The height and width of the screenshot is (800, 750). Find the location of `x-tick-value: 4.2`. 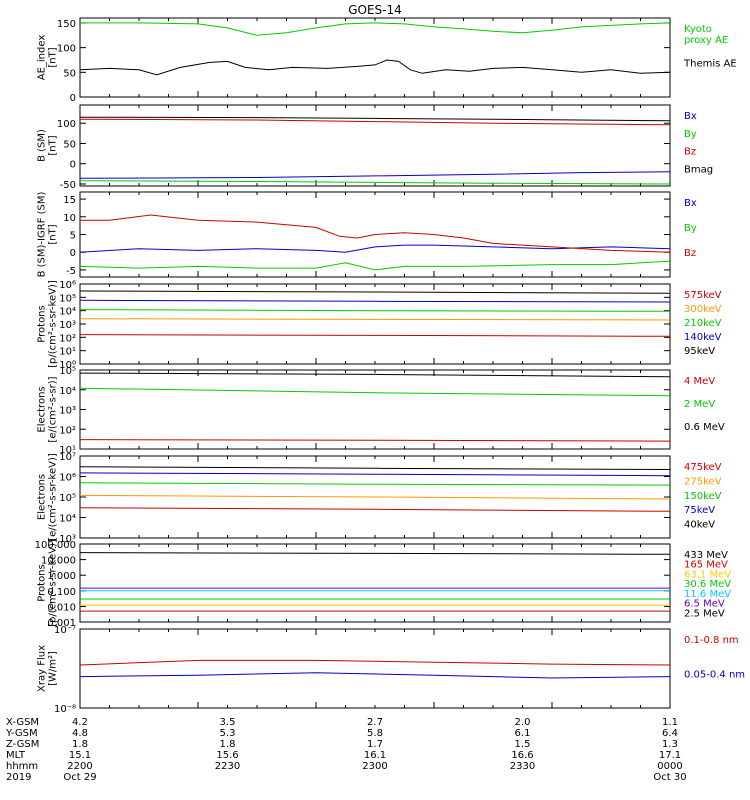

x-tick-value: 4.2 is located at coordinates (80, 722).